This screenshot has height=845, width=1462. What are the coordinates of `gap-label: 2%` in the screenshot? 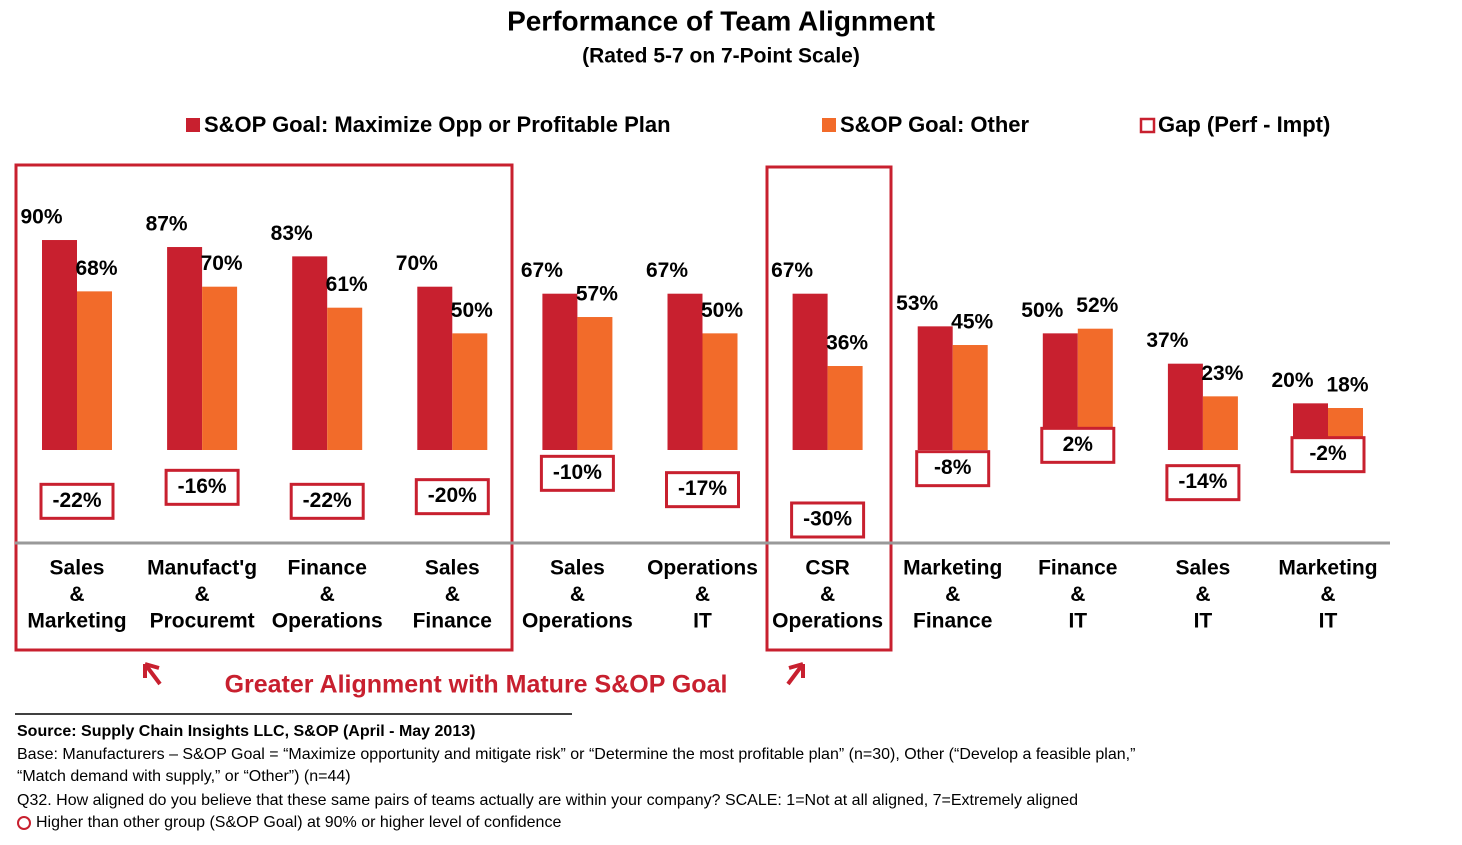 It's located at (1078, 444).